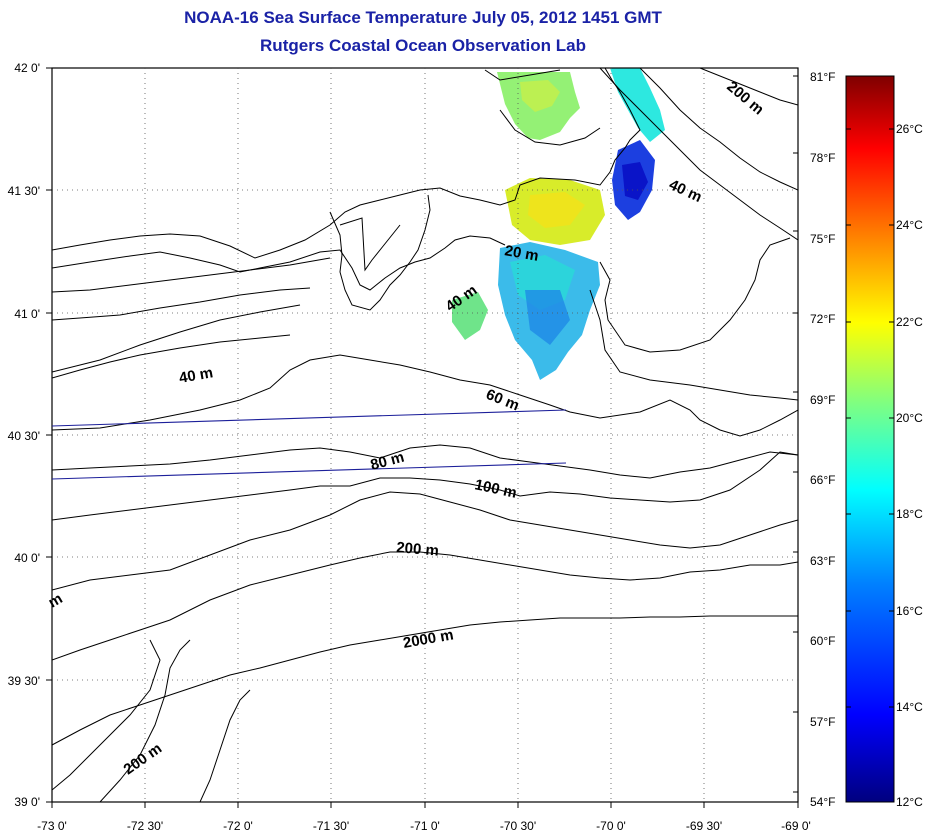 The height and width of the screenshot is (840, 936). Describe the element at coordinates (24, 681) in the screenshot. I see `lat-label: 39 30'` at that location.